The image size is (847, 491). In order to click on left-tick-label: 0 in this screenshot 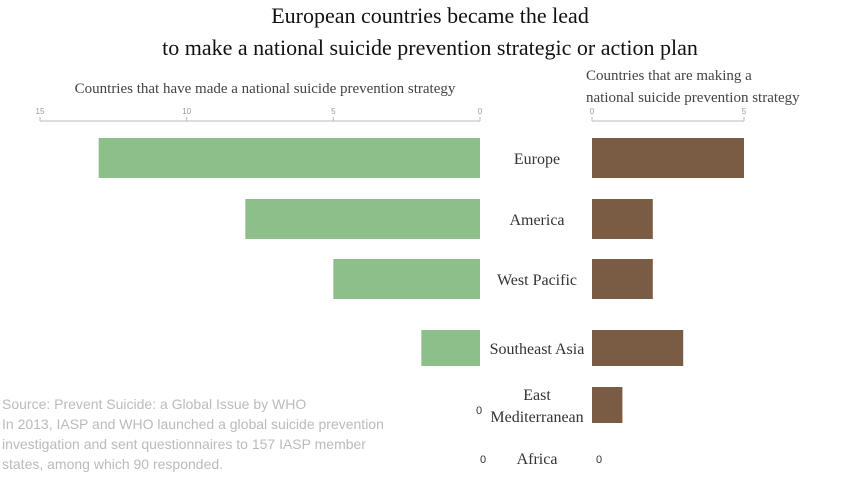, I will do `click(480, 111)`.